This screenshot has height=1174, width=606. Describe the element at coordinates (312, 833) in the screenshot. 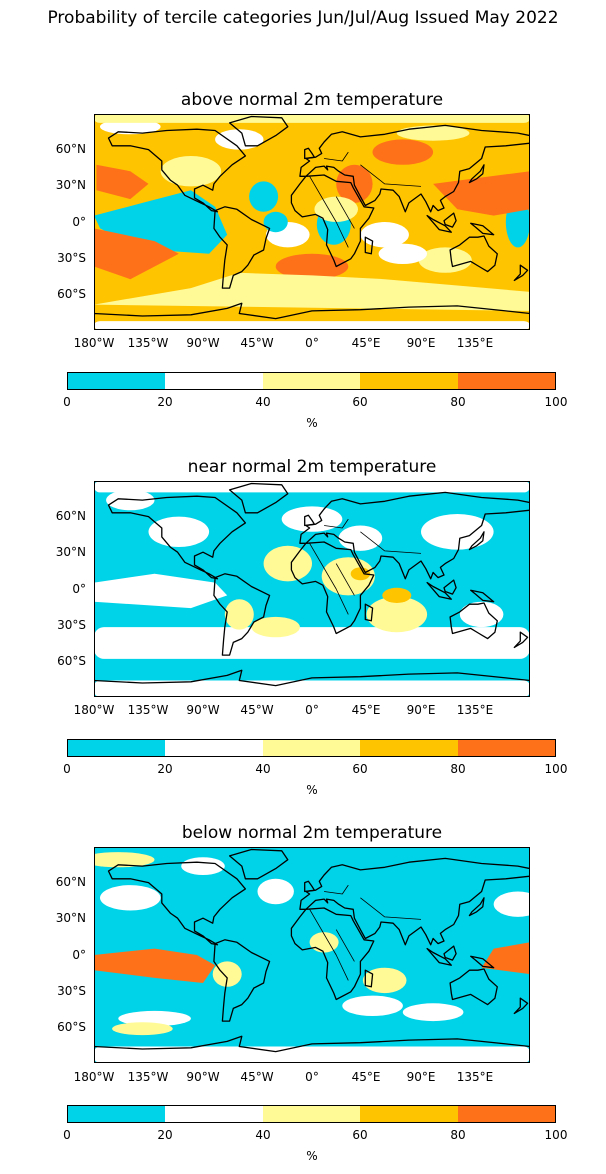

I see `panel-title: below normal 2m temperature` at that location.